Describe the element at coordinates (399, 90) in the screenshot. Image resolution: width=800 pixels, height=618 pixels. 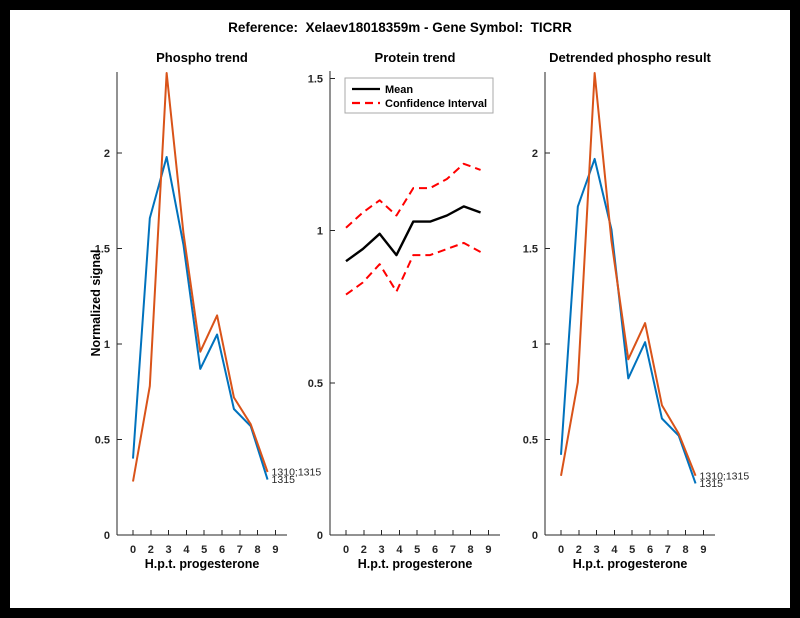
I see `legend-entry-label: Mean` at that location.